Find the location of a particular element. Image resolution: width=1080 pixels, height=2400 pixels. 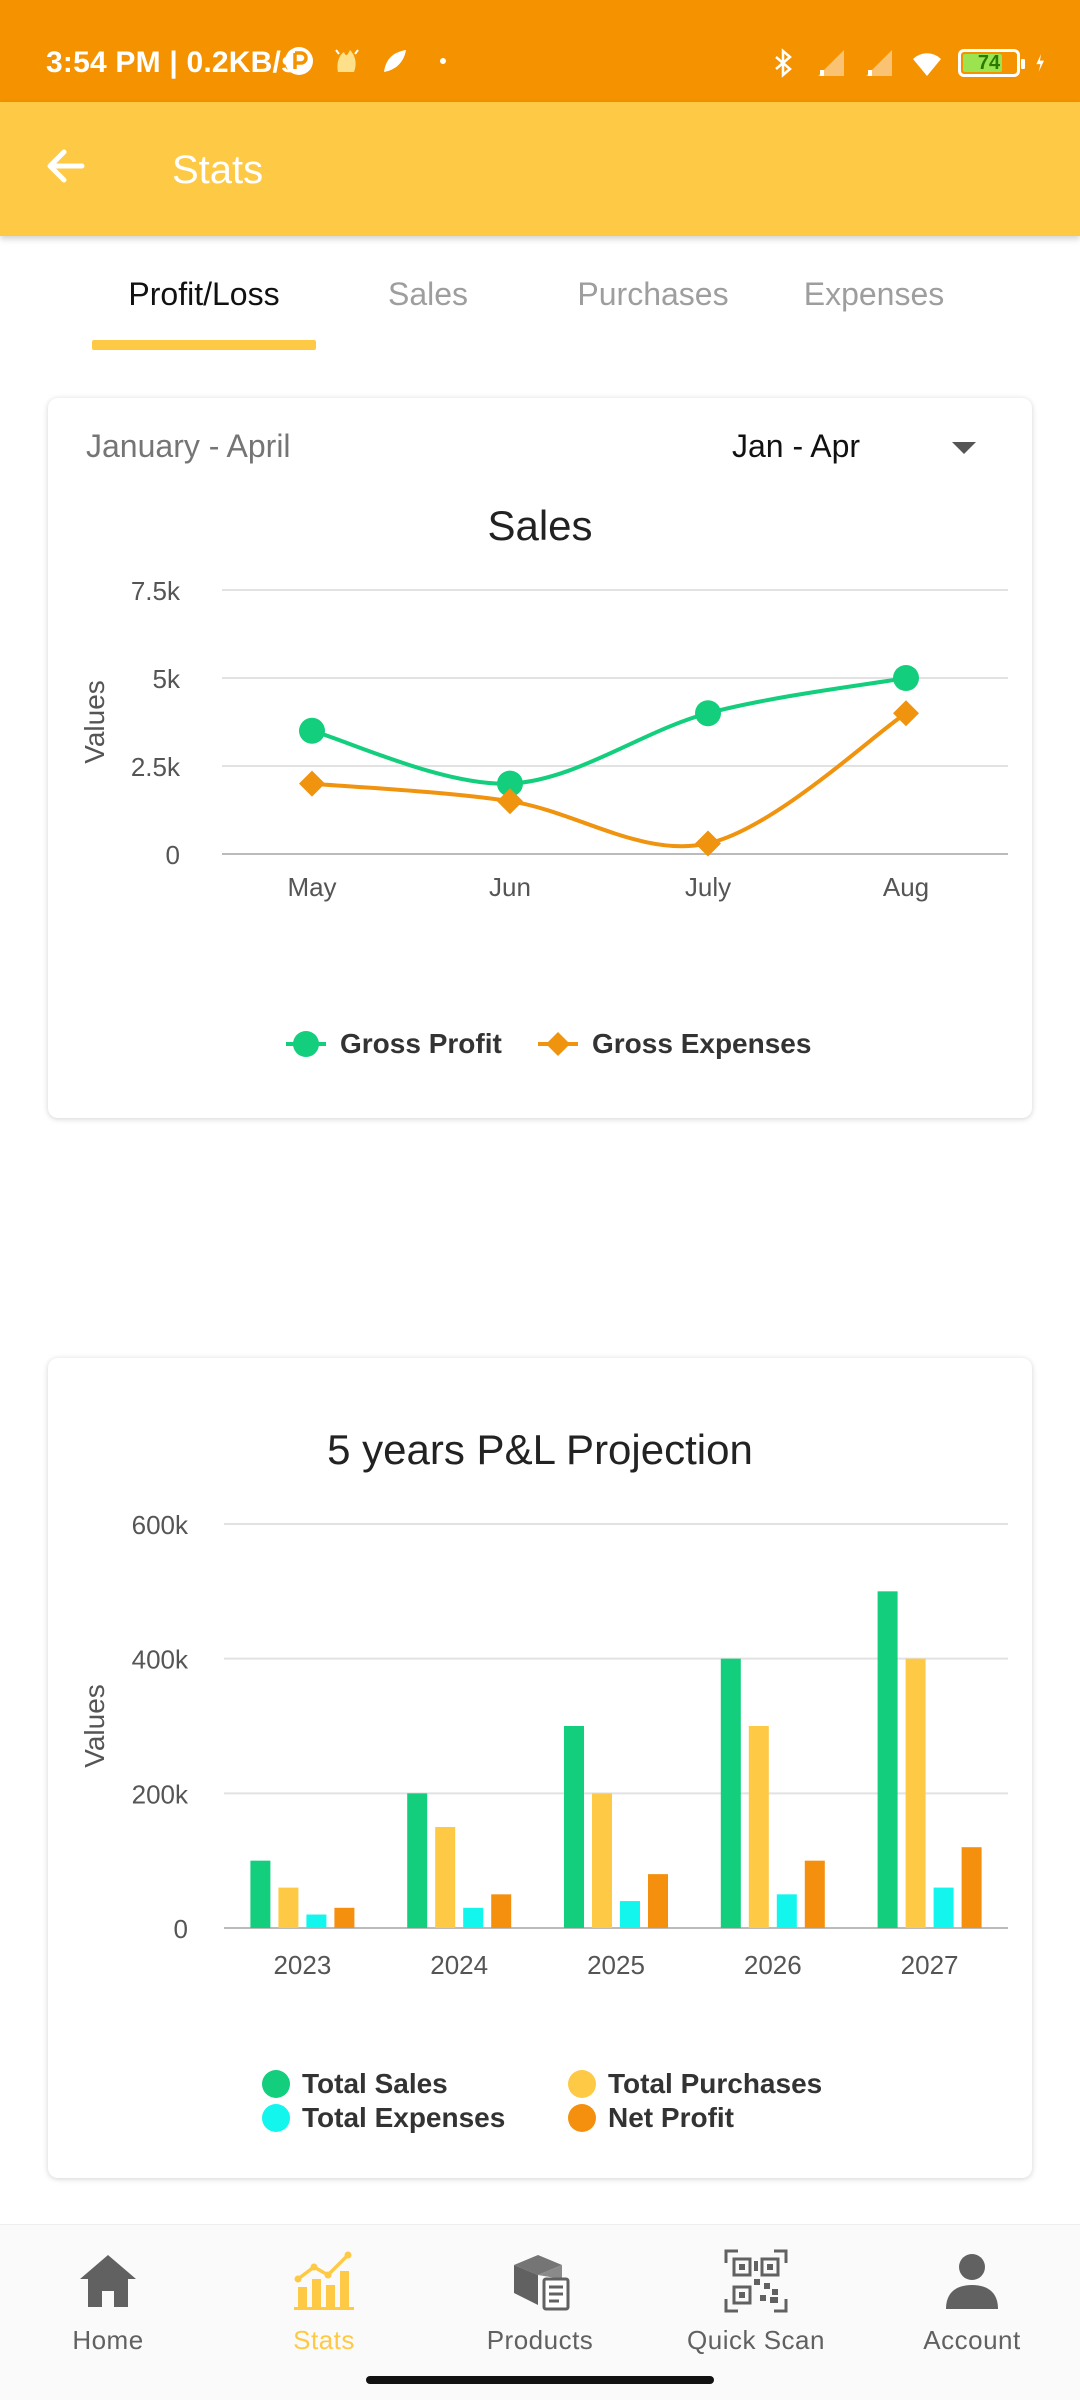

x-tick-label: 2025 is located at coordinates (616, 1965).